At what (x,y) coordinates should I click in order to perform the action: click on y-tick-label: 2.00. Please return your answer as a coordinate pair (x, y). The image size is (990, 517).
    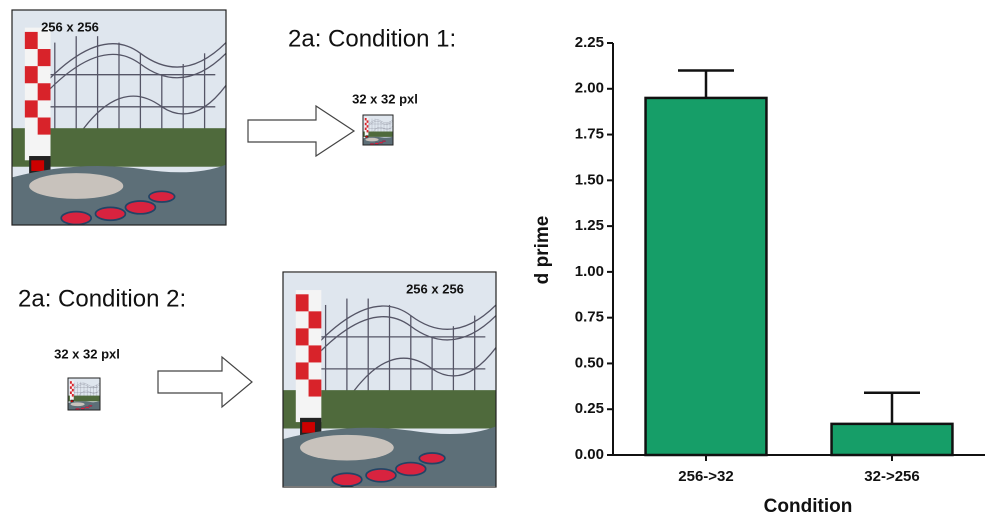
    Looking at the image, I should click on (589, 88).